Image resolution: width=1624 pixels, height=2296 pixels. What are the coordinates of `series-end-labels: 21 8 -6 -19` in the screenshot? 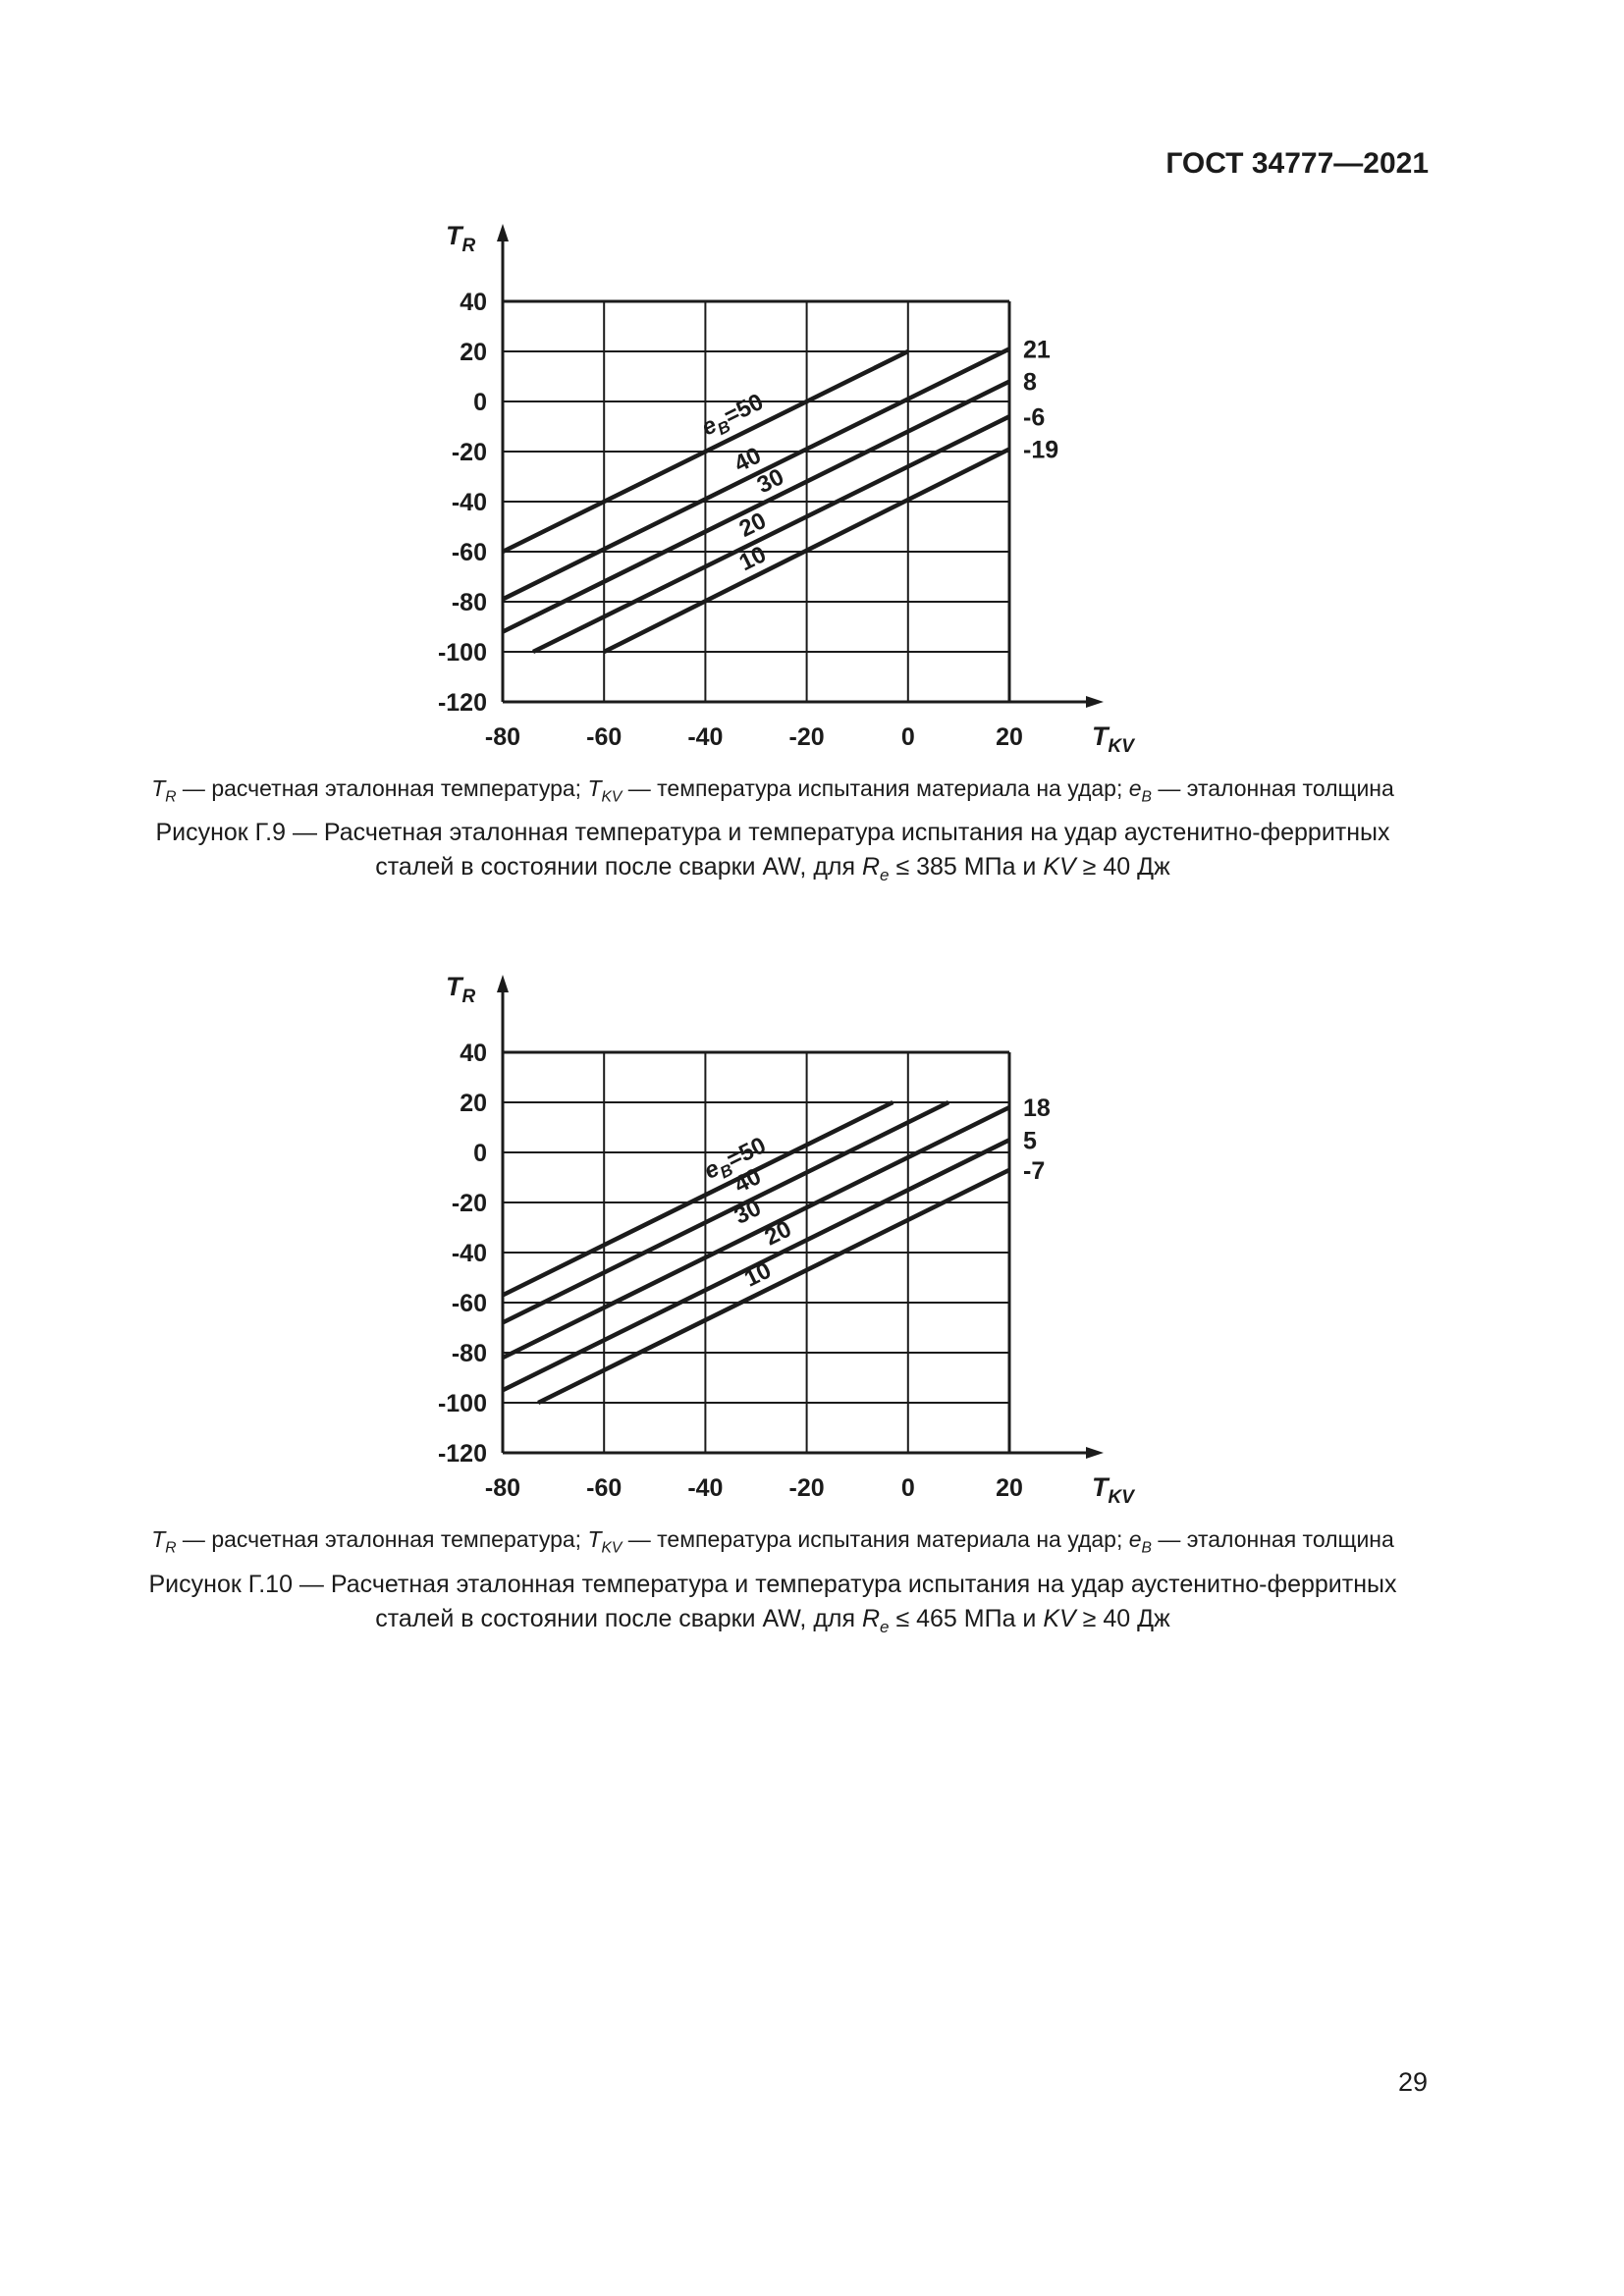 It's located at (1040, 399).